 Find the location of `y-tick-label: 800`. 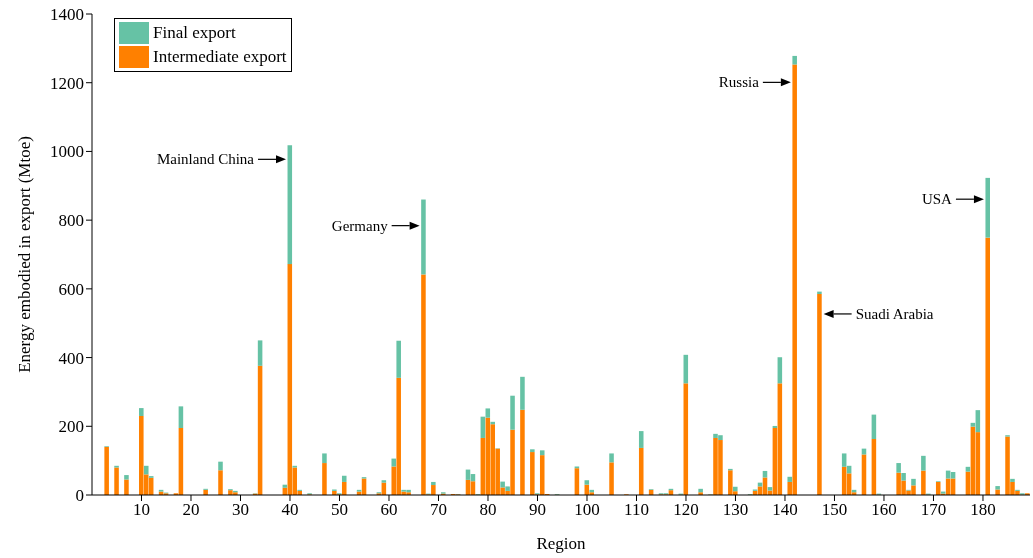

y-tick-label: 800 is located at coordinates (71, 221).